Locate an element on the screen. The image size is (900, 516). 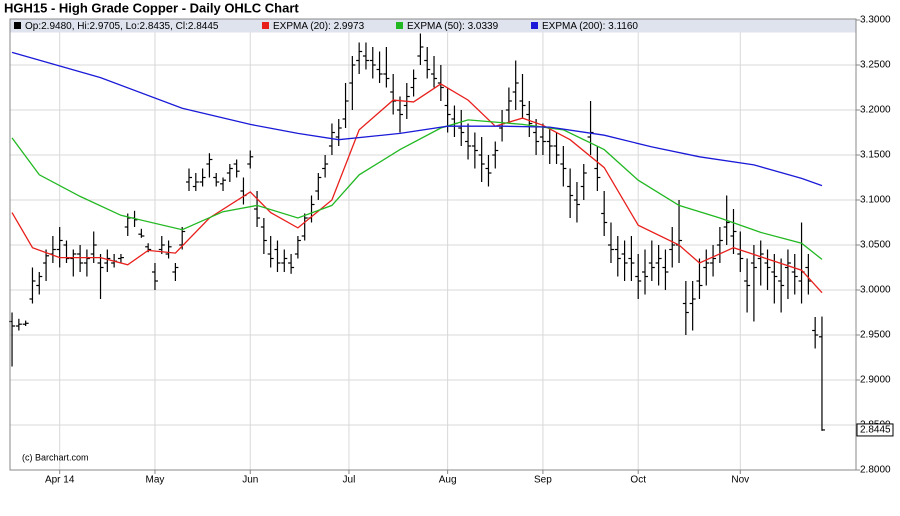
y-tick-label: 3.0000 is located at coordinates (875, 290).